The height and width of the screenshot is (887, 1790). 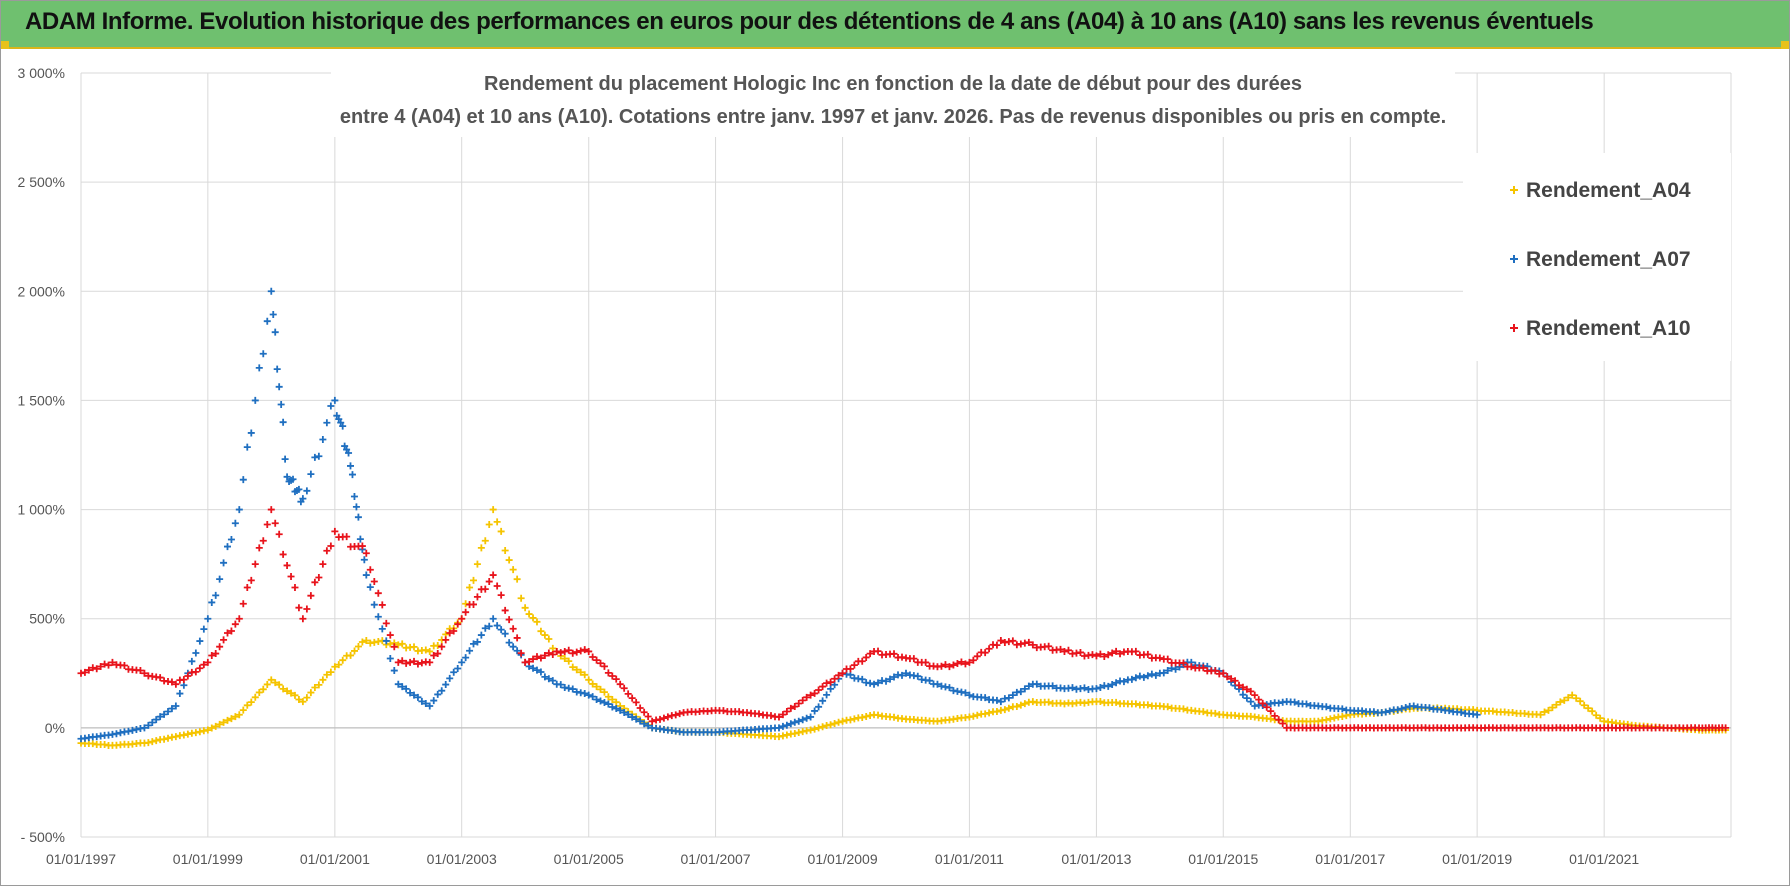 I want to click on y-tick-label: 1 000%, so click(x=41, y=510).